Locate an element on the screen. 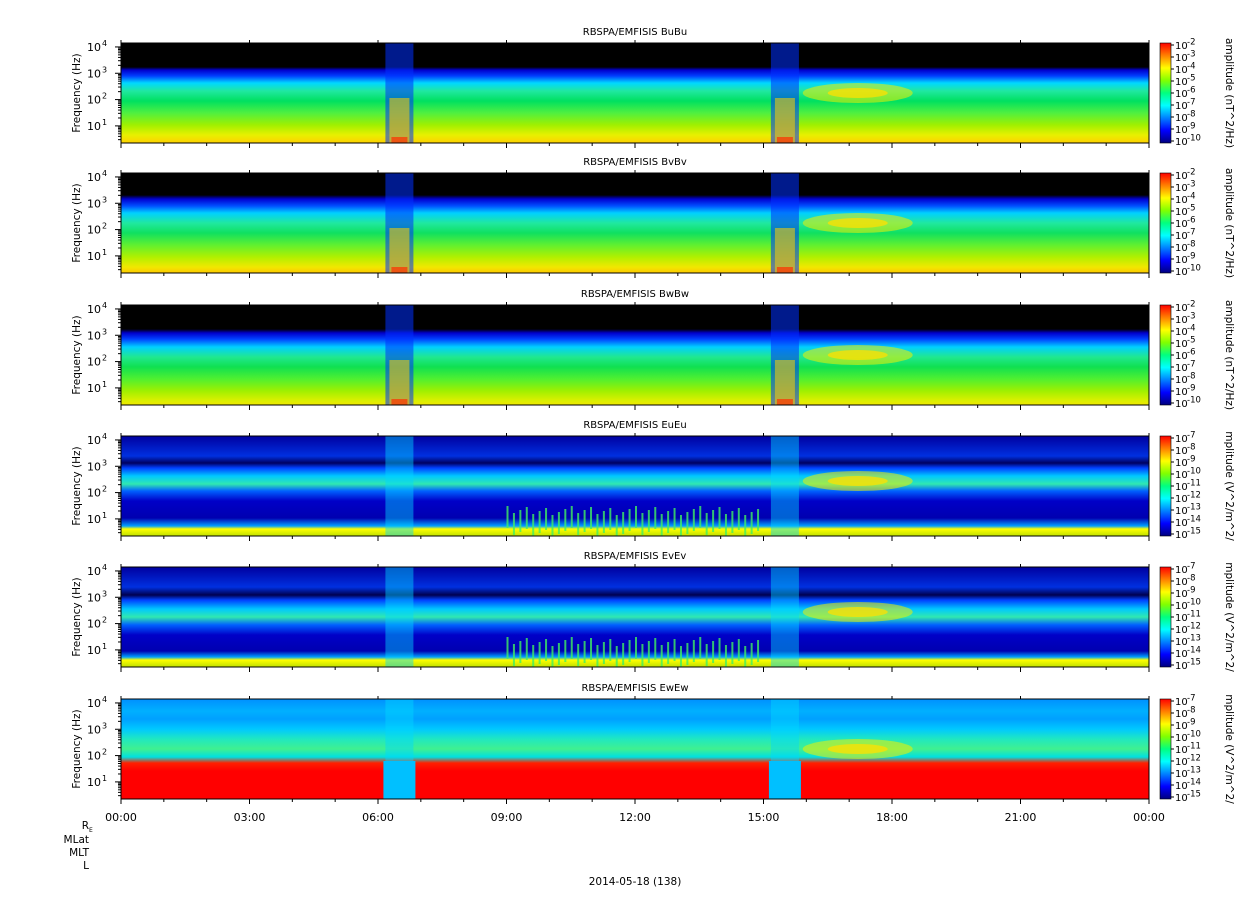 The image size is (1248, 899). colorbar-tick-exponent: -5 is located at coordinates (1191, 79).